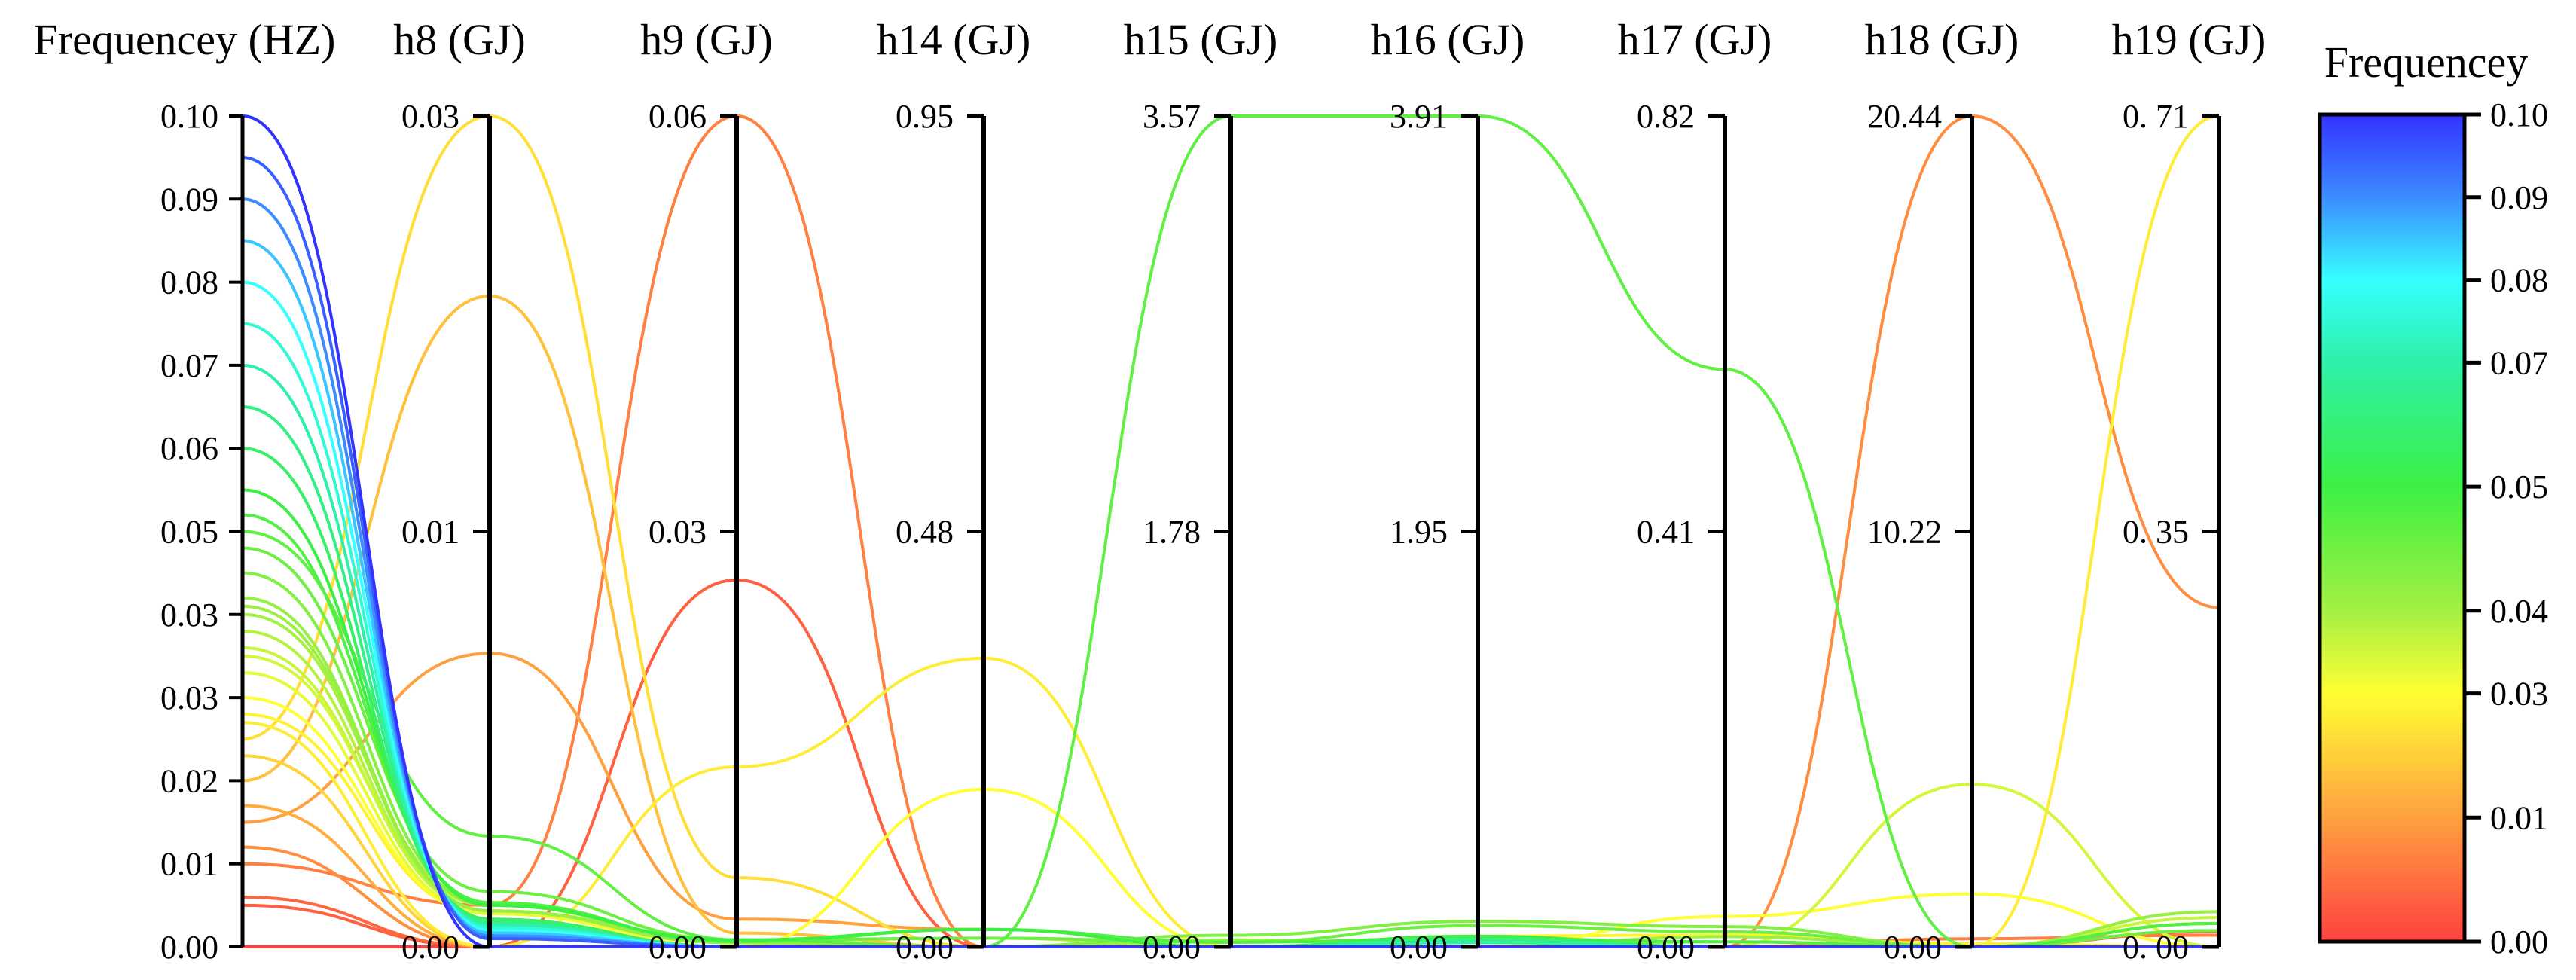 This screenshot has height=980, width=2576. Describe the element at coordinates (2519, 363) in the screenshot. I see `colorbar-tick-label: 0.07` at that location.